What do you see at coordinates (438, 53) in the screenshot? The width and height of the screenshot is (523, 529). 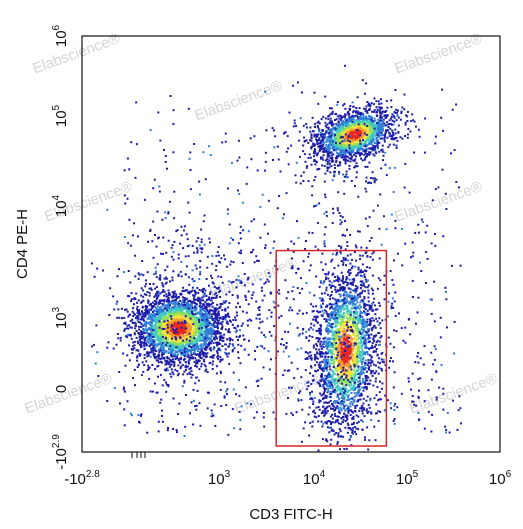 I see `watermark-text: Elabscience®` at bounding box center [438, 53].